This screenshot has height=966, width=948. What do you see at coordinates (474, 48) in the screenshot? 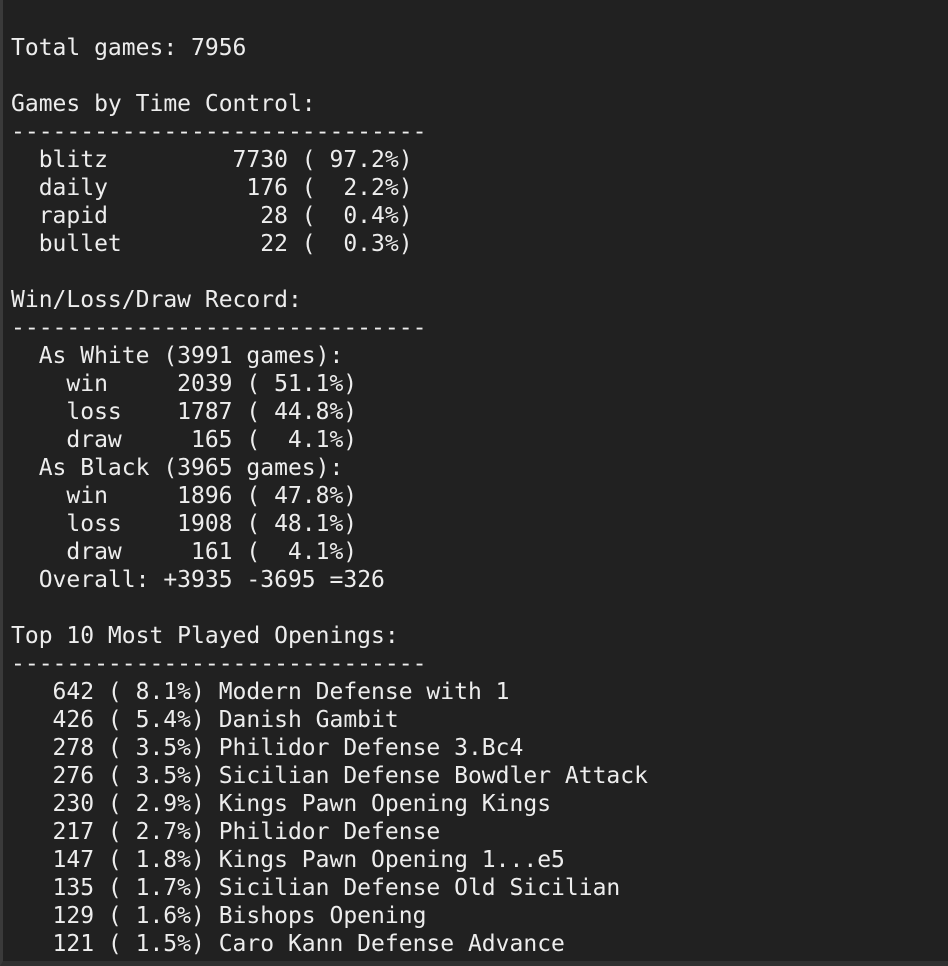
I see `total-games-line: Total games: 7956` at bounding box center [474, 48].